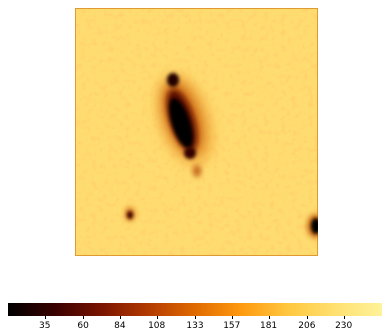 The image size is (383, 335). I want to click on galaxy-core, so click(181, 123).